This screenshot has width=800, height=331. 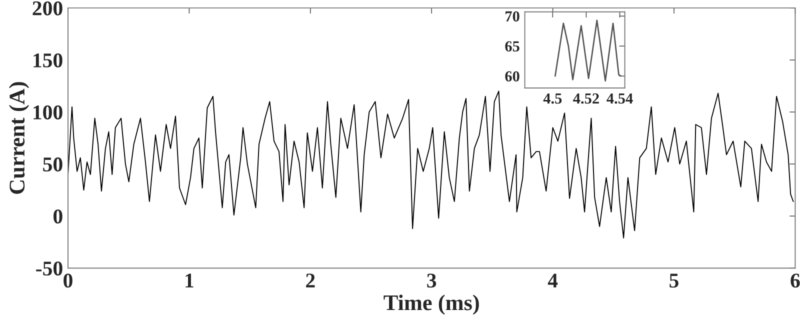 I want to click on y-tick-label: -50, so click(x=49, y=268).